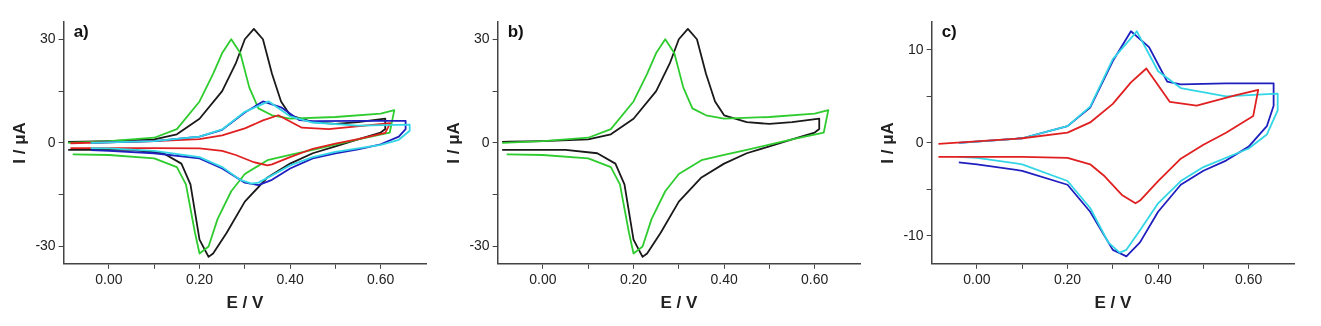 This screenshot has height=326, width=1321. Describe the element at coordinates (515, 32) in the screenshot. I see `chart-title: b)` at that location.